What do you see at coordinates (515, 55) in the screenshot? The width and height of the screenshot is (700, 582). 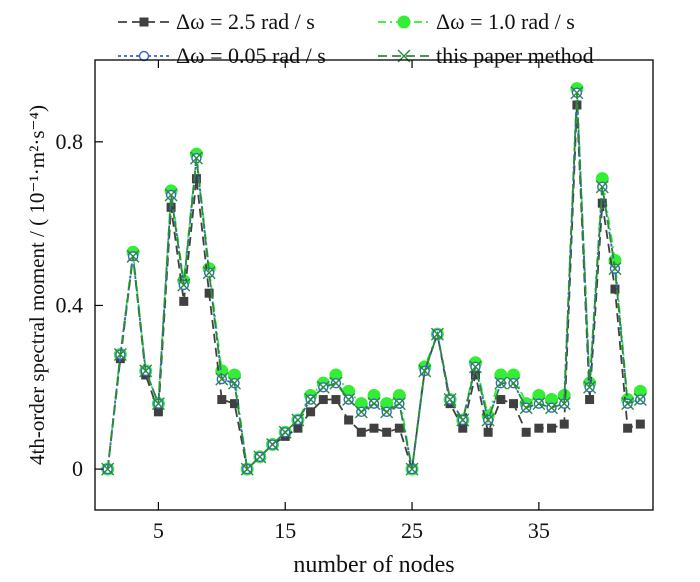 I see `legend-label-3: this paper method` at bounding box center [515, 55].